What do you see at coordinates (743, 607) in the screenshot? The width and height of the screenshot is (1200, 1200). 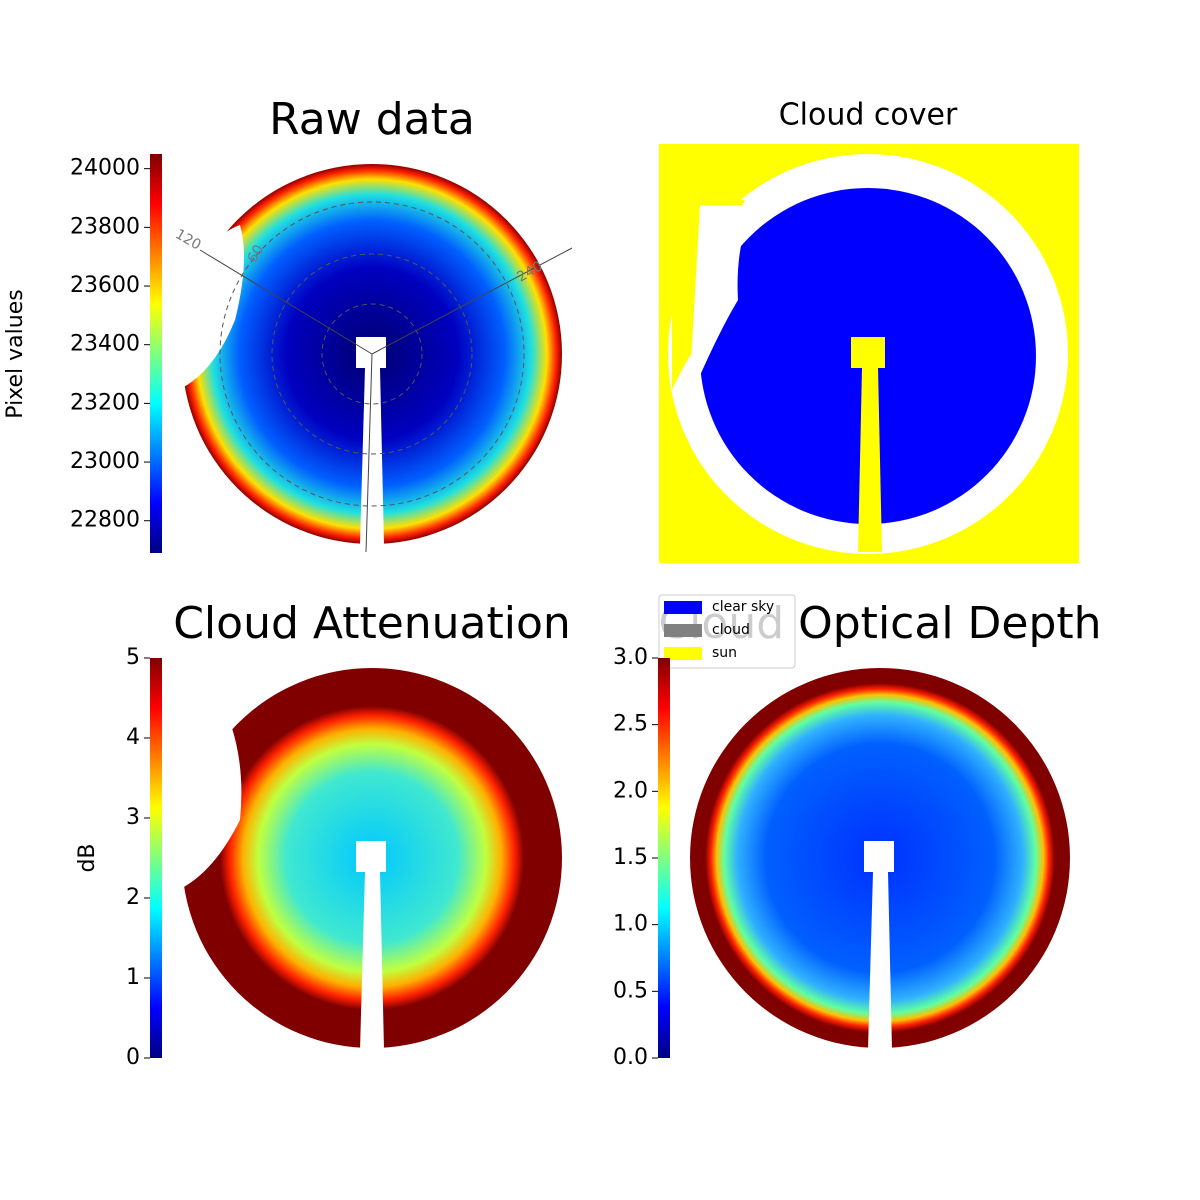 I see `legend-label: clear sky` at bounding box center [743, 607].